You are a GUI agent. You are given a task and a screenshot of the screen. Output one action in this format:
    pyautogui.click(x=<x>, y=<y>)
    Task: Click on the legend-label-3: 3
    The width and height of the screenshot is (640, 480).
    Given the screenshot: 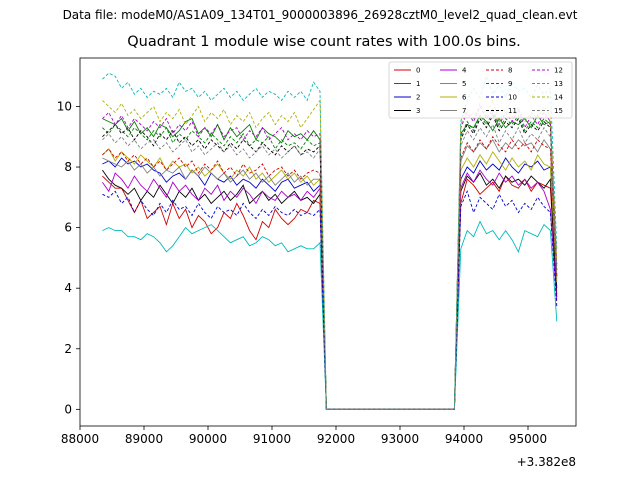 What is the action you would take?
    pyautogui.click(x=418, y=111)
    